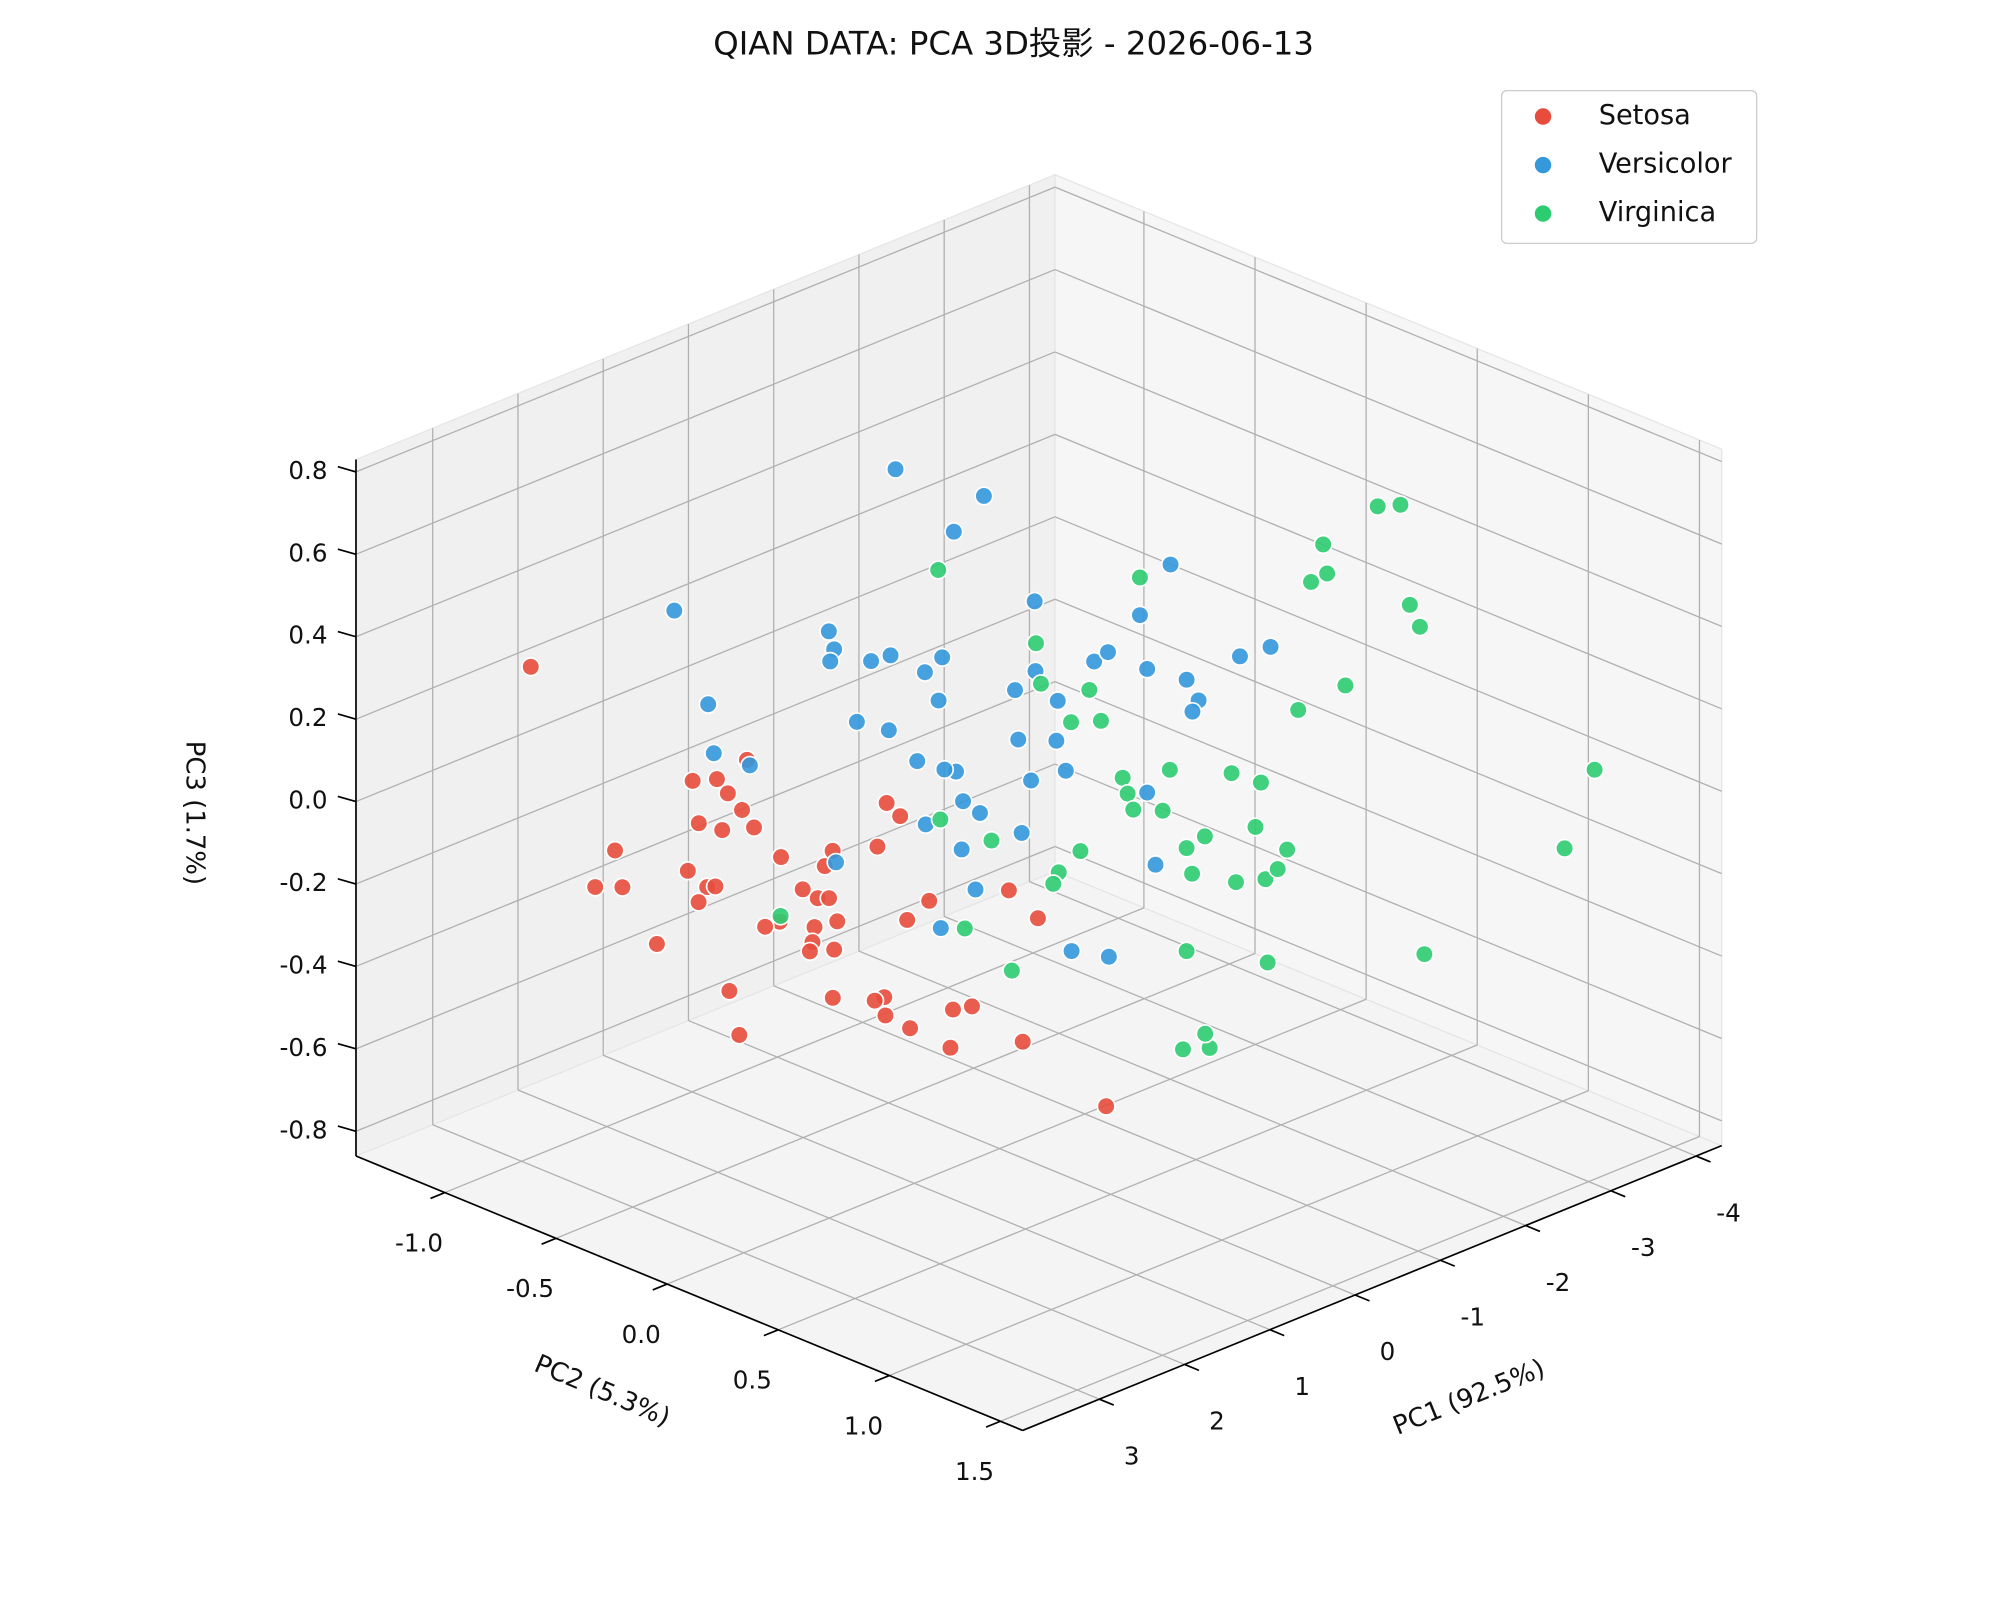  Describe the element at coordinates (307, 552) in the screenshot. I see `z-tick-label: 0.6` at that location.